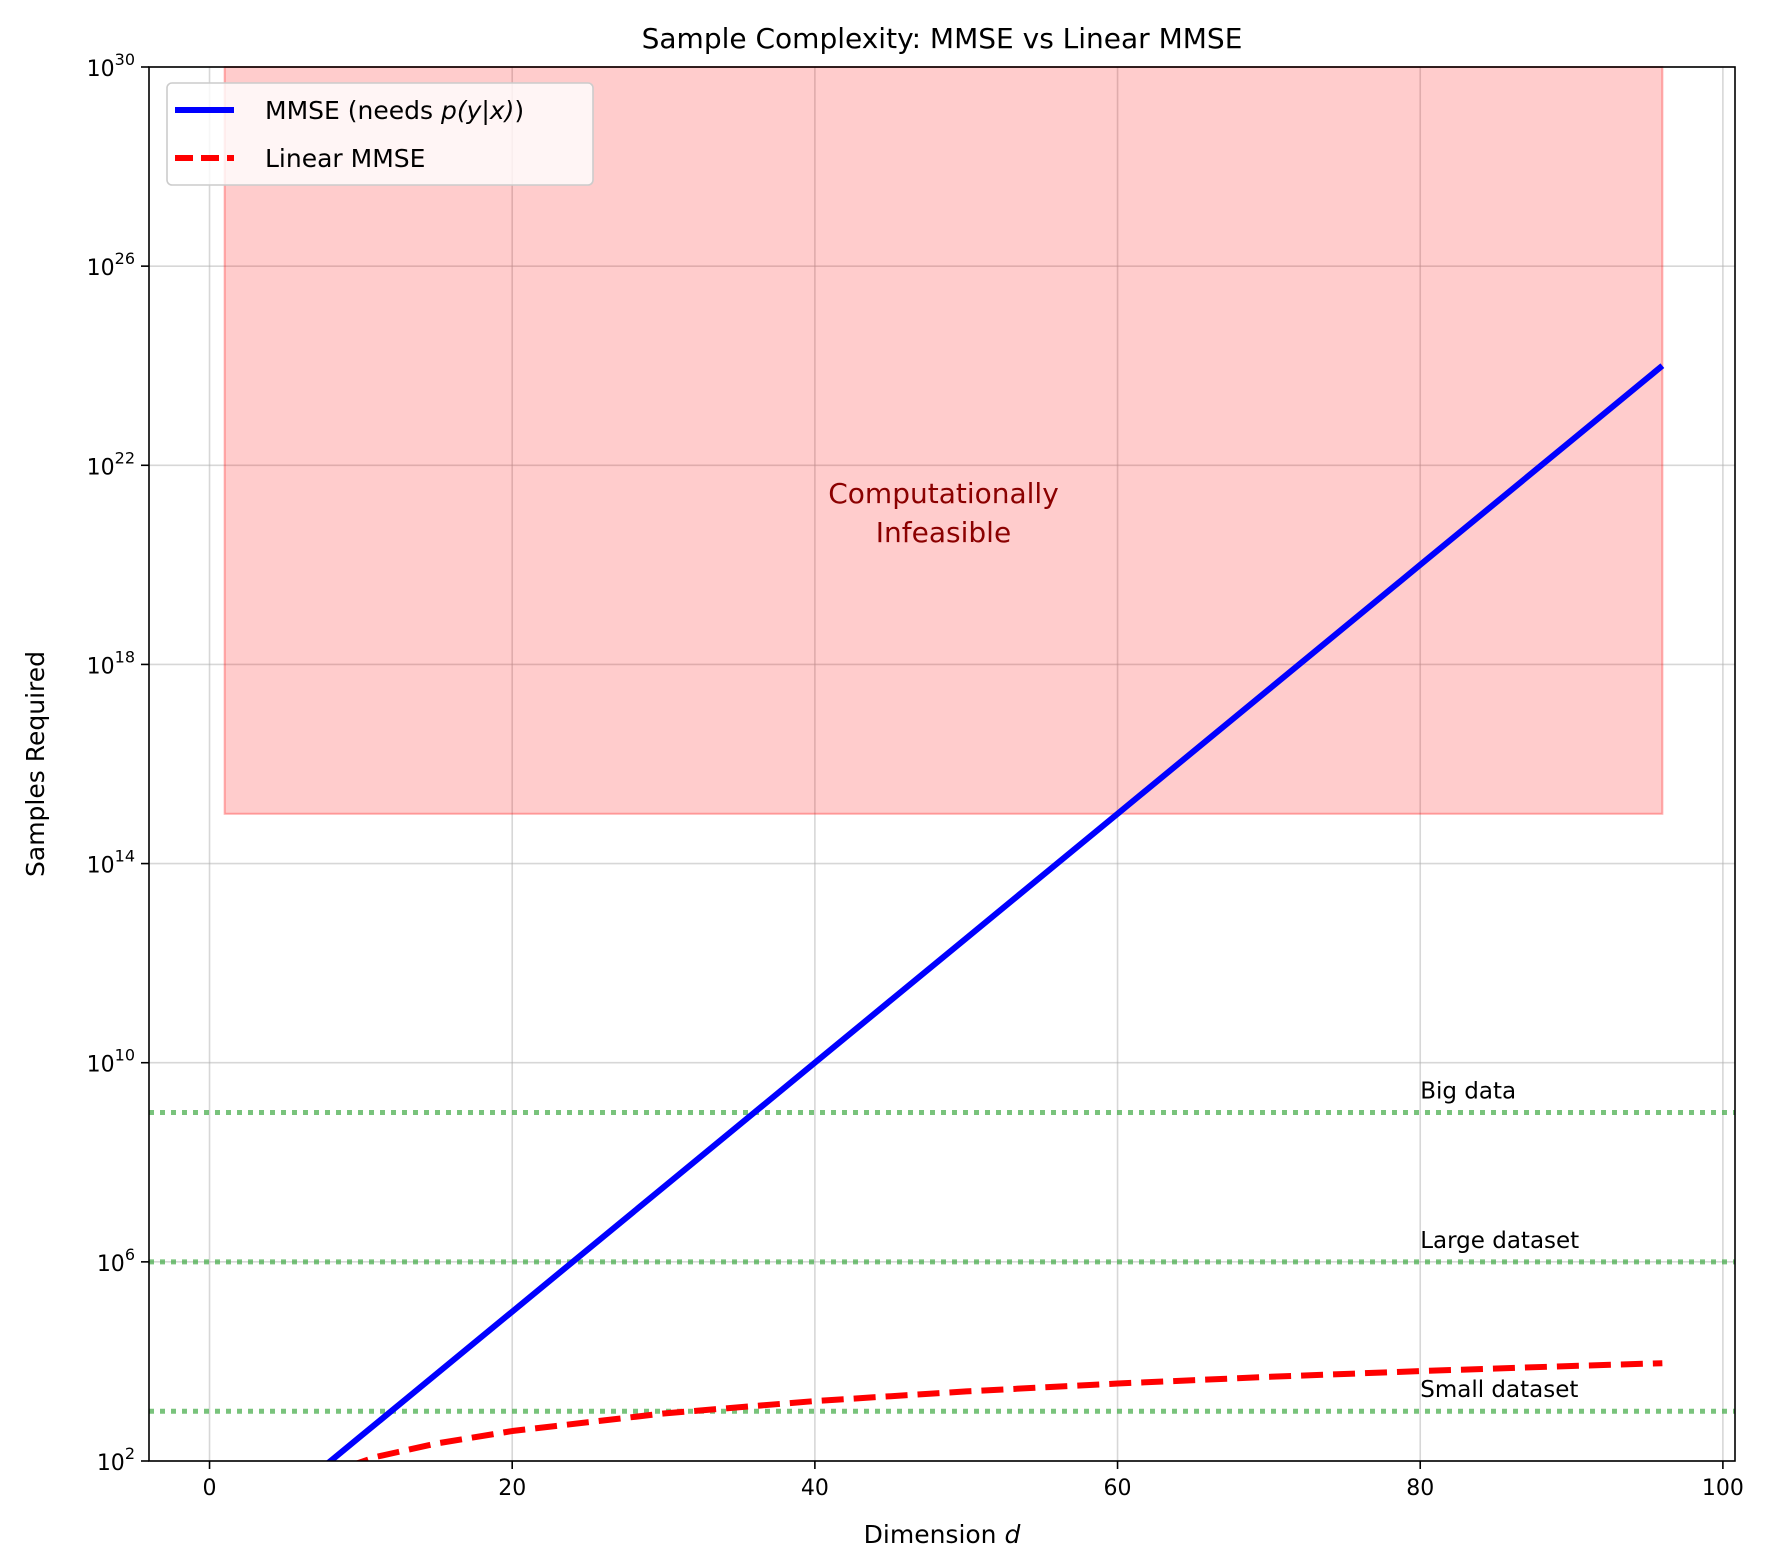 This screenshot has width=1767, height=1568. I want to click on legend: MMSE (needs p(y|x)) Linear MMSE, so click(380, 134).